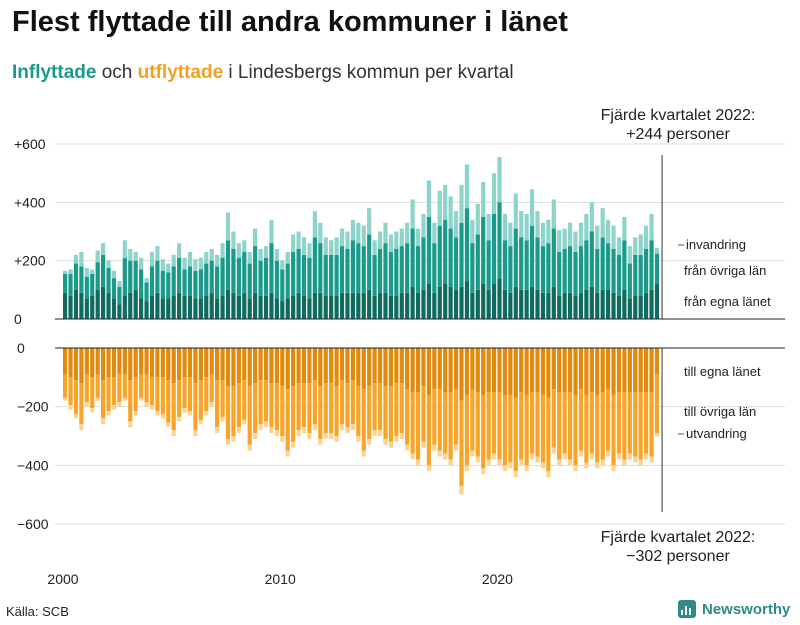  Describe the element at coordinates (727, 301) in the screenshot. I see `series-label-in-own: från egna länet` at that location.